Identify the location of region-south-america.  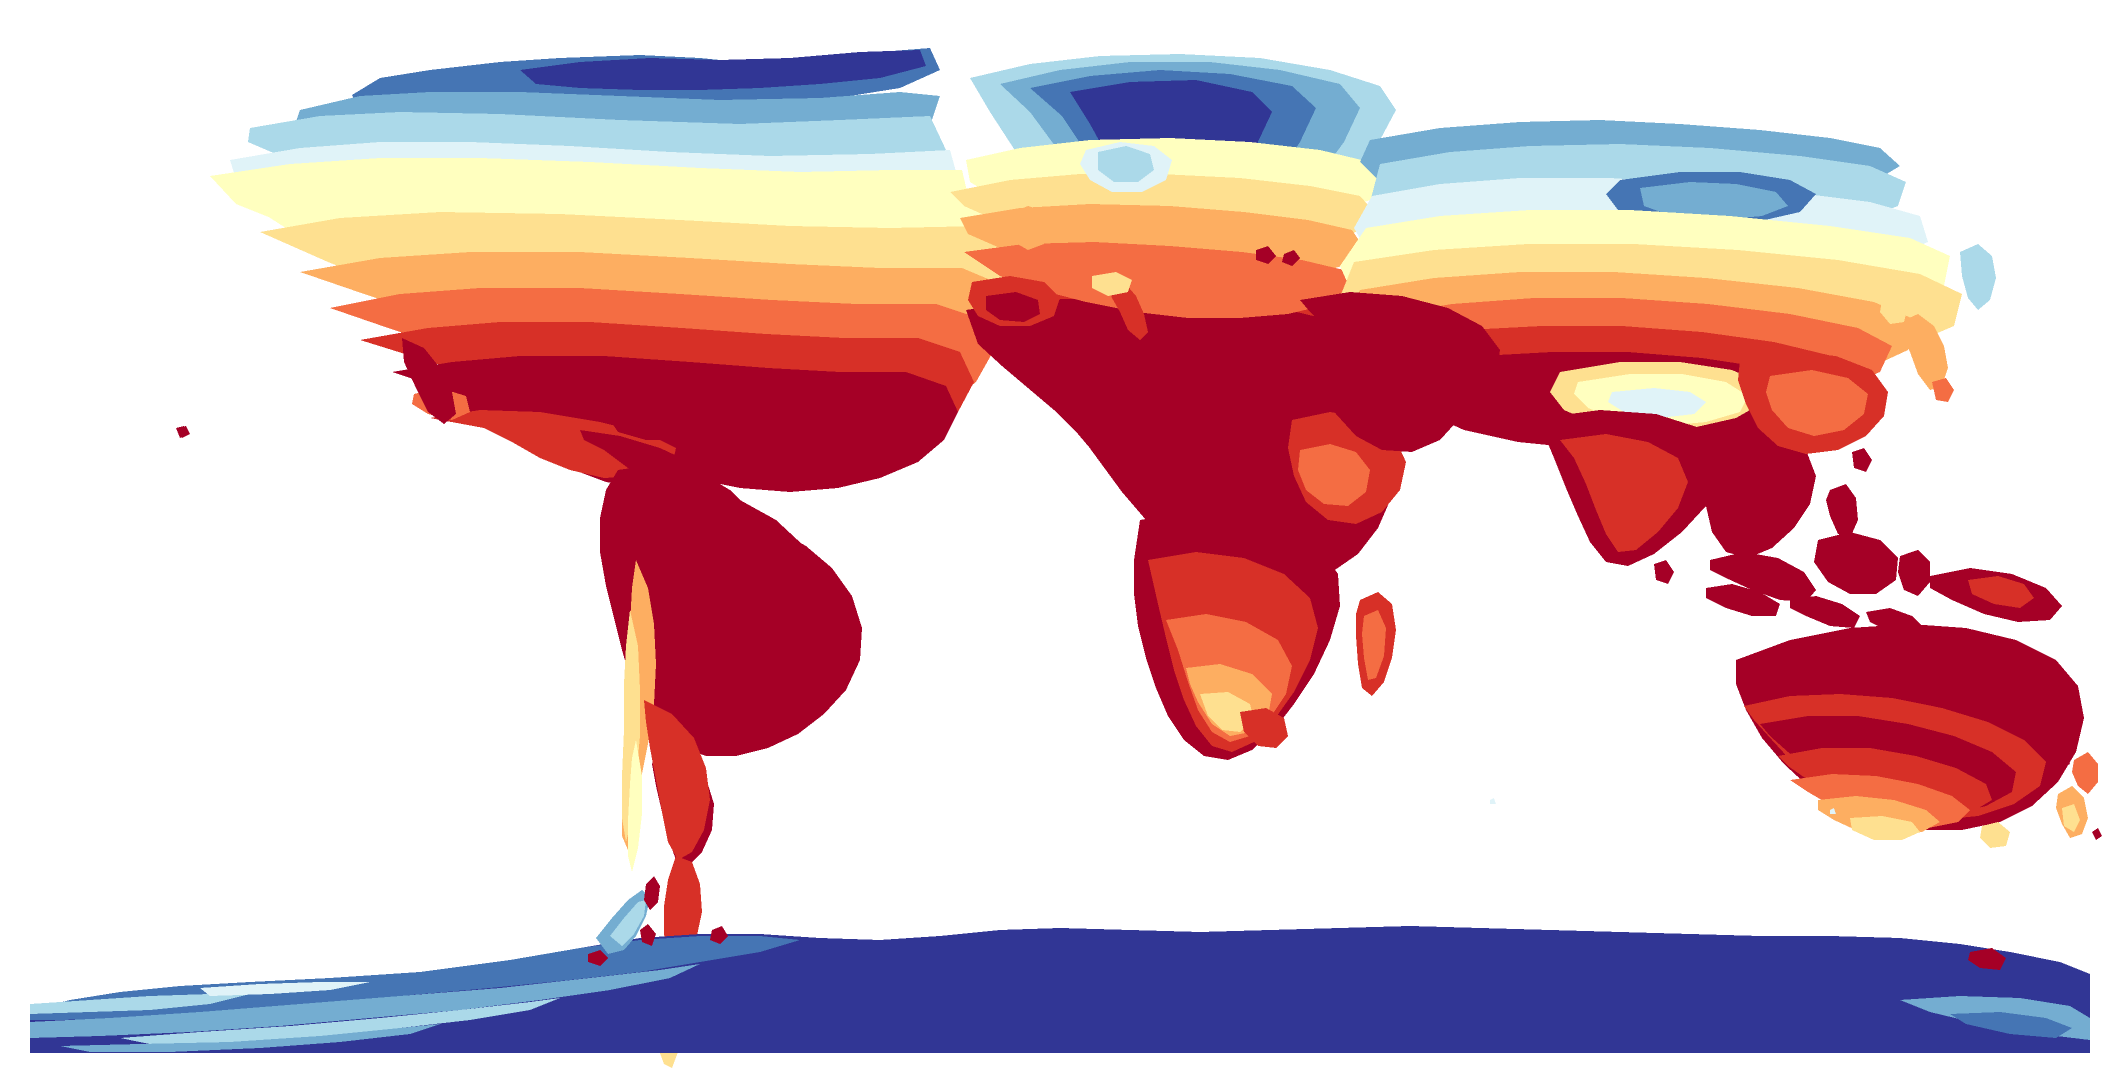
(731, 766).